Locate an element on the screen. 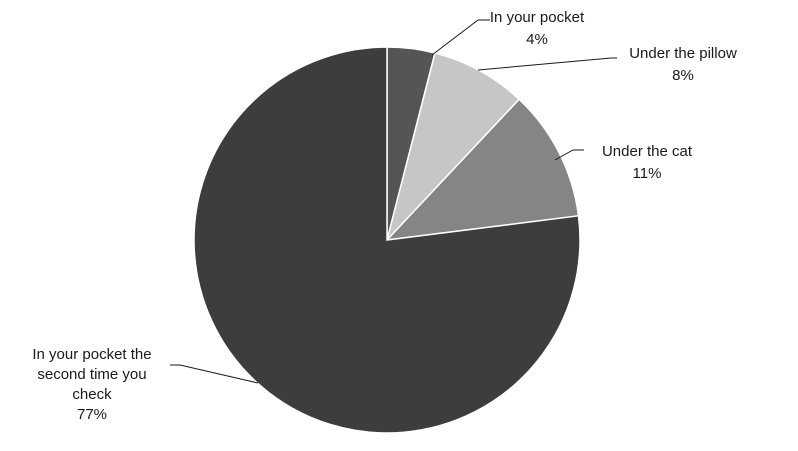 The image size is (798, 451). slice-label-3-line-1: Under the cat is located at coordinates (647, 151).